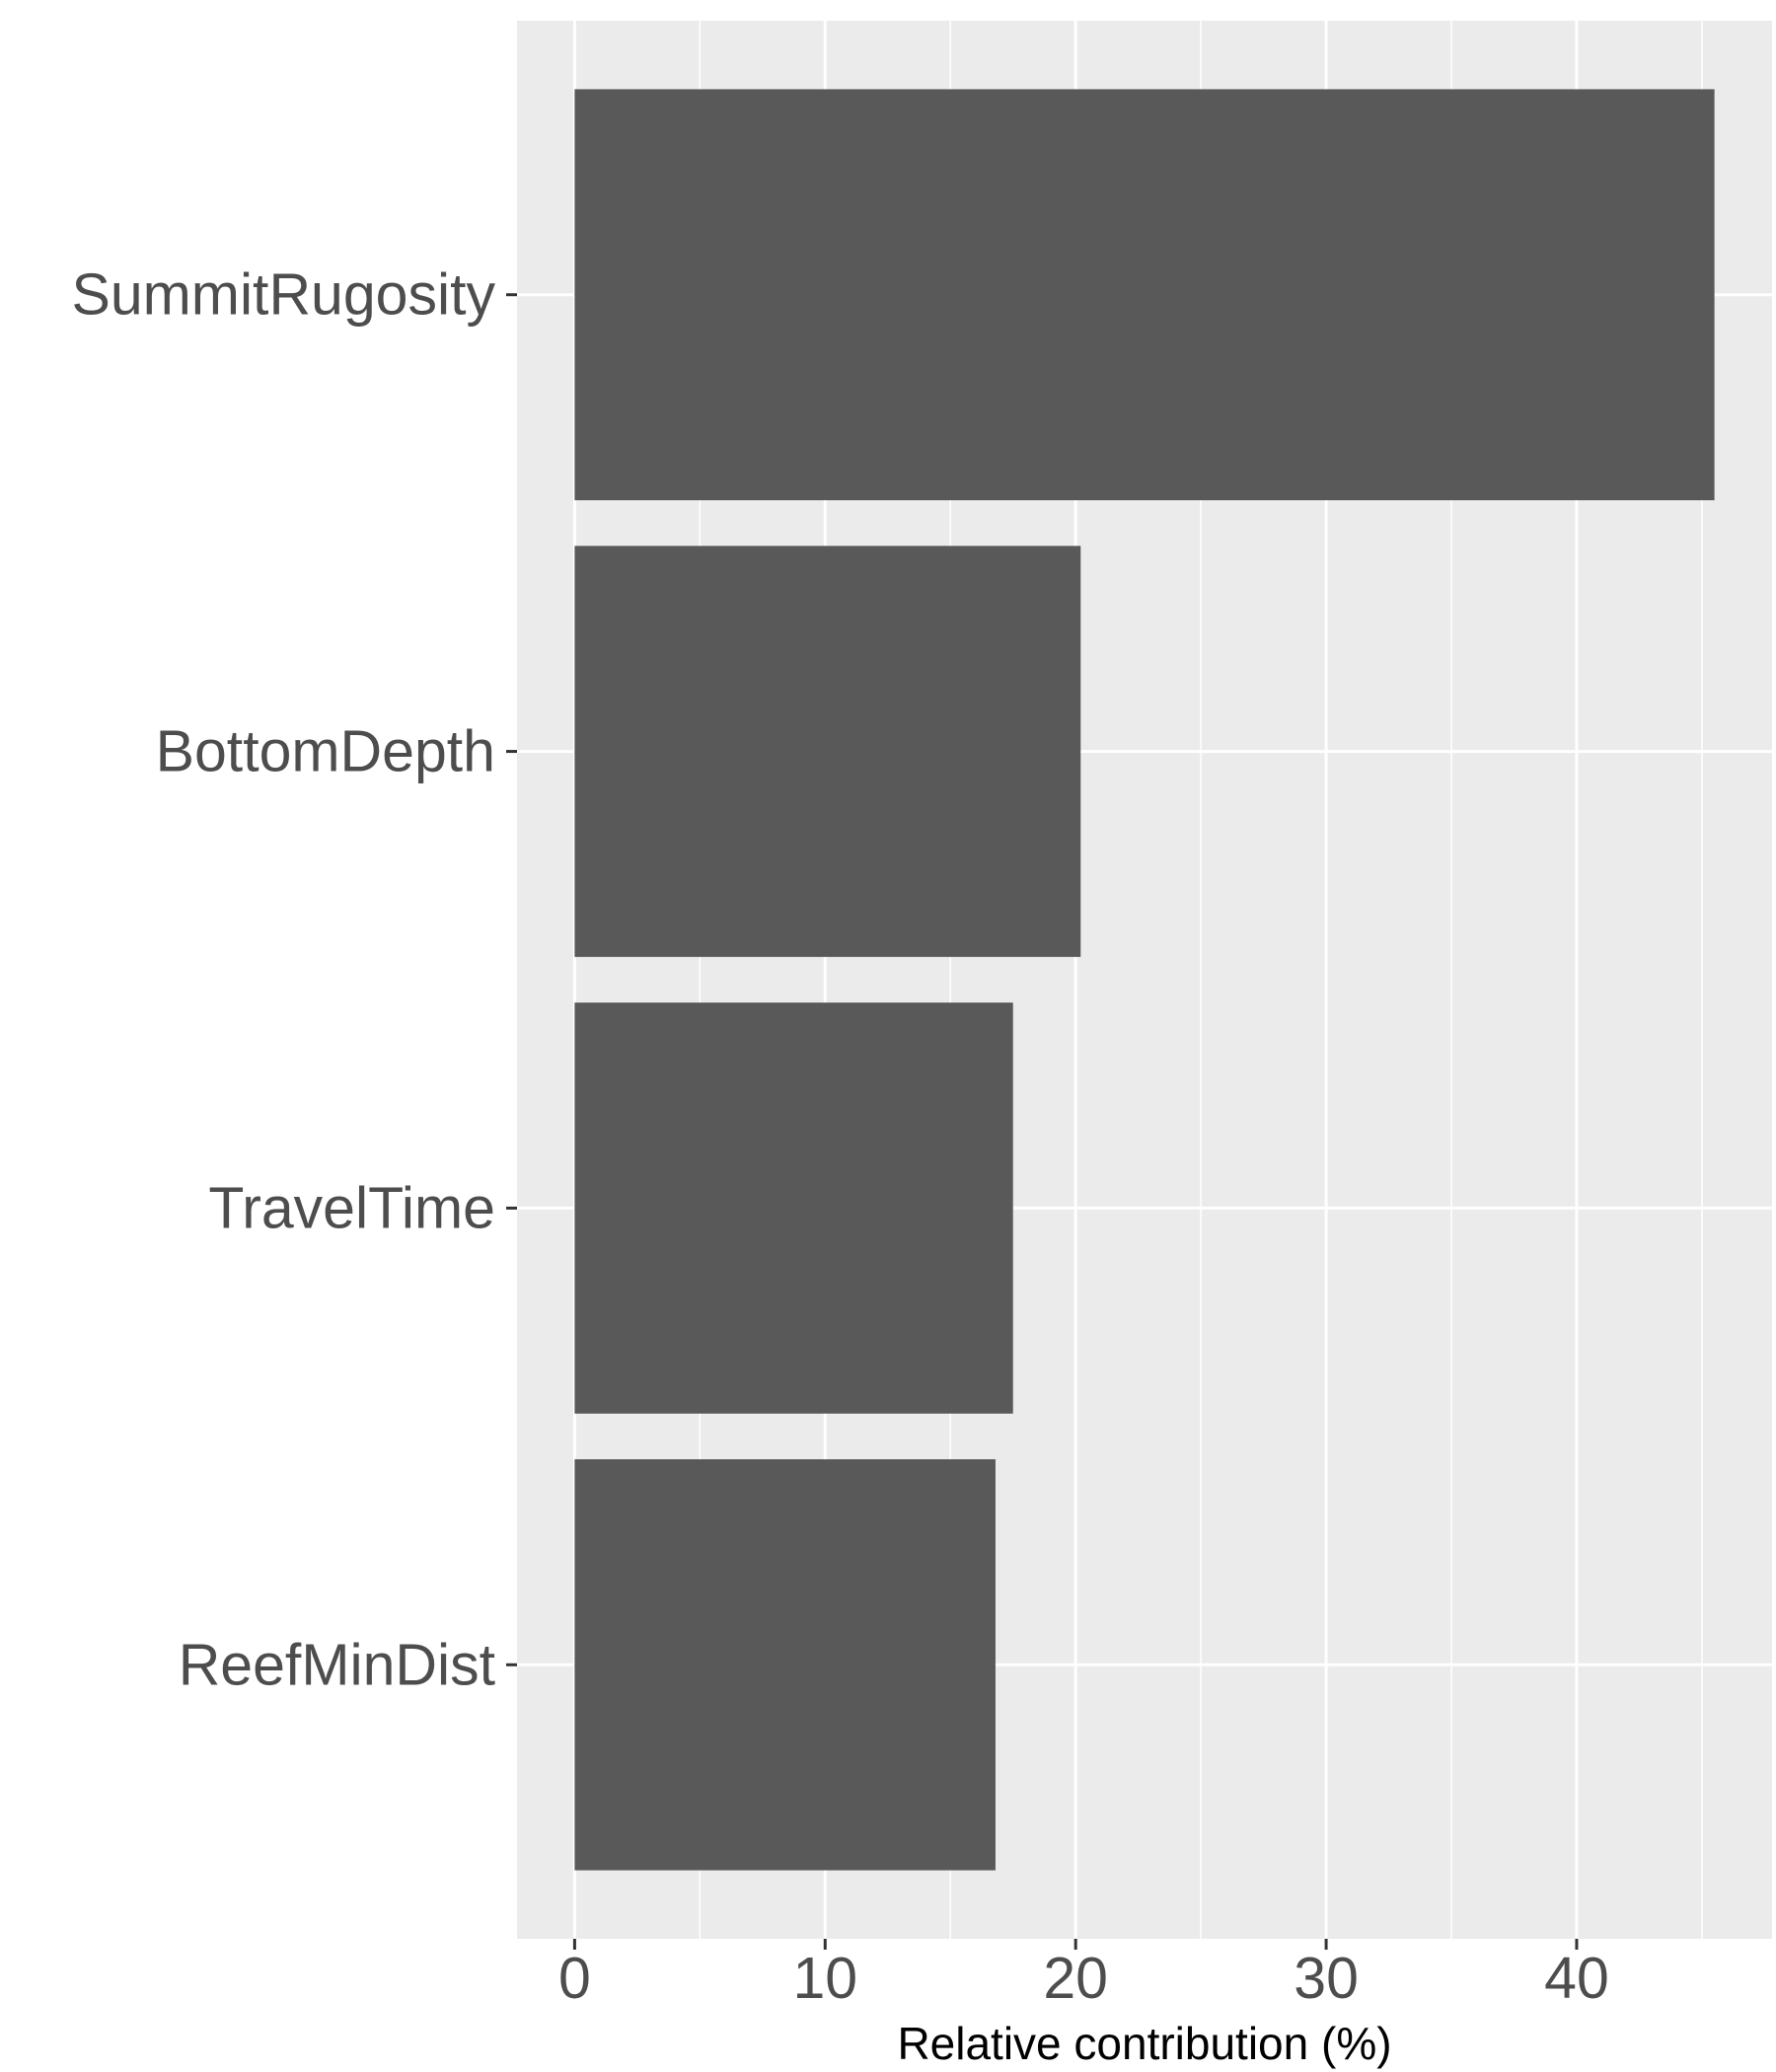 The width and height of the screenshot is (1776, 2072). I want to click on y-tick-label: BottomDepth, so click(326, 751).